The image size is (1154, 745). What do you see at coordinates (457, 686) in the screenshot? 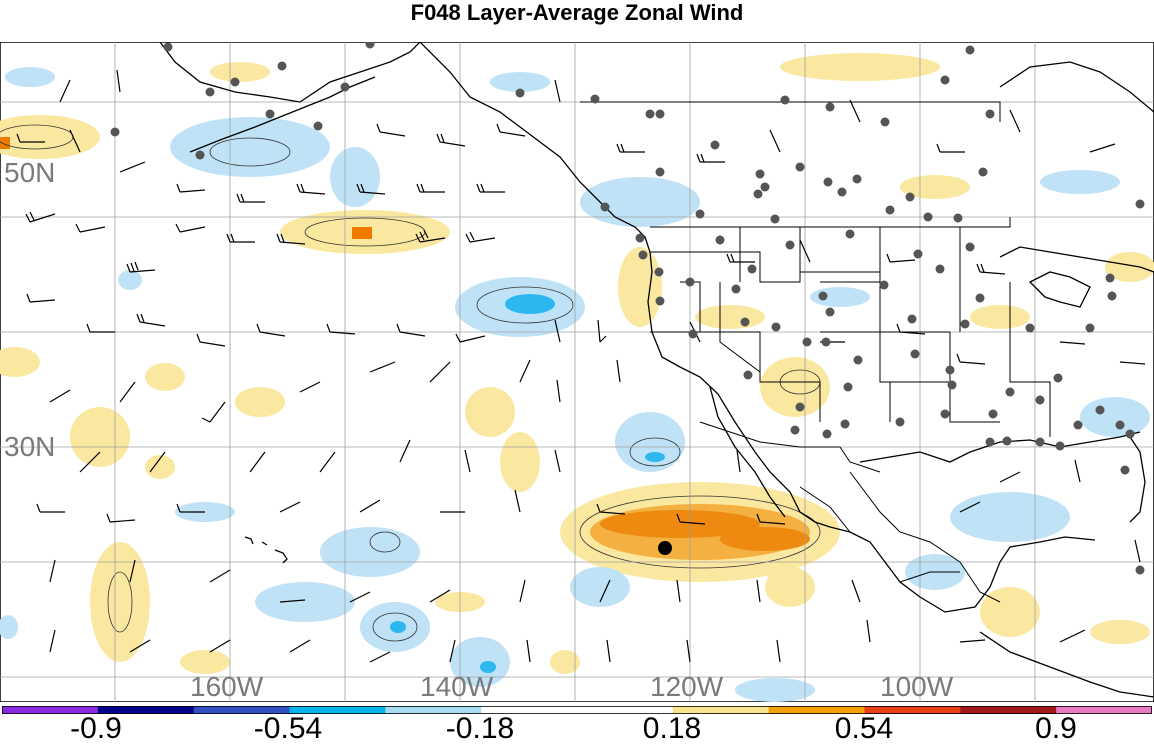
I see `lon-label-140w: 140W` at bounding box center [457, 686].